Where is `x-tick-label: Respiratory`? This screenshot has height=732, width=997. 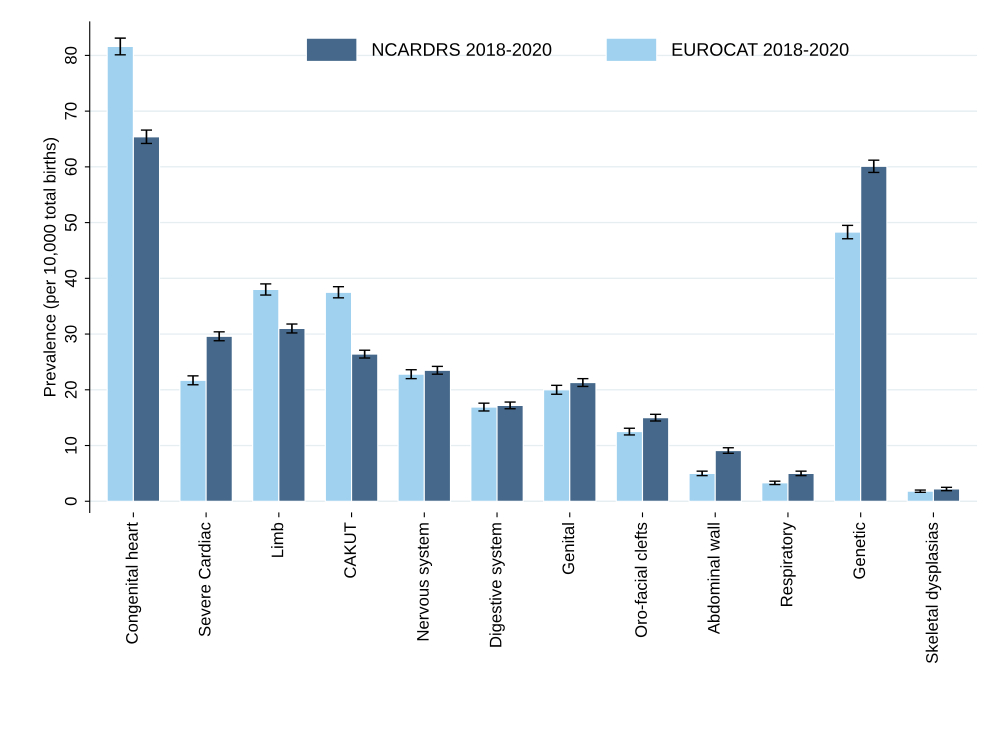 x-tick-label: Respiratory is located at coordinates (788, 564).